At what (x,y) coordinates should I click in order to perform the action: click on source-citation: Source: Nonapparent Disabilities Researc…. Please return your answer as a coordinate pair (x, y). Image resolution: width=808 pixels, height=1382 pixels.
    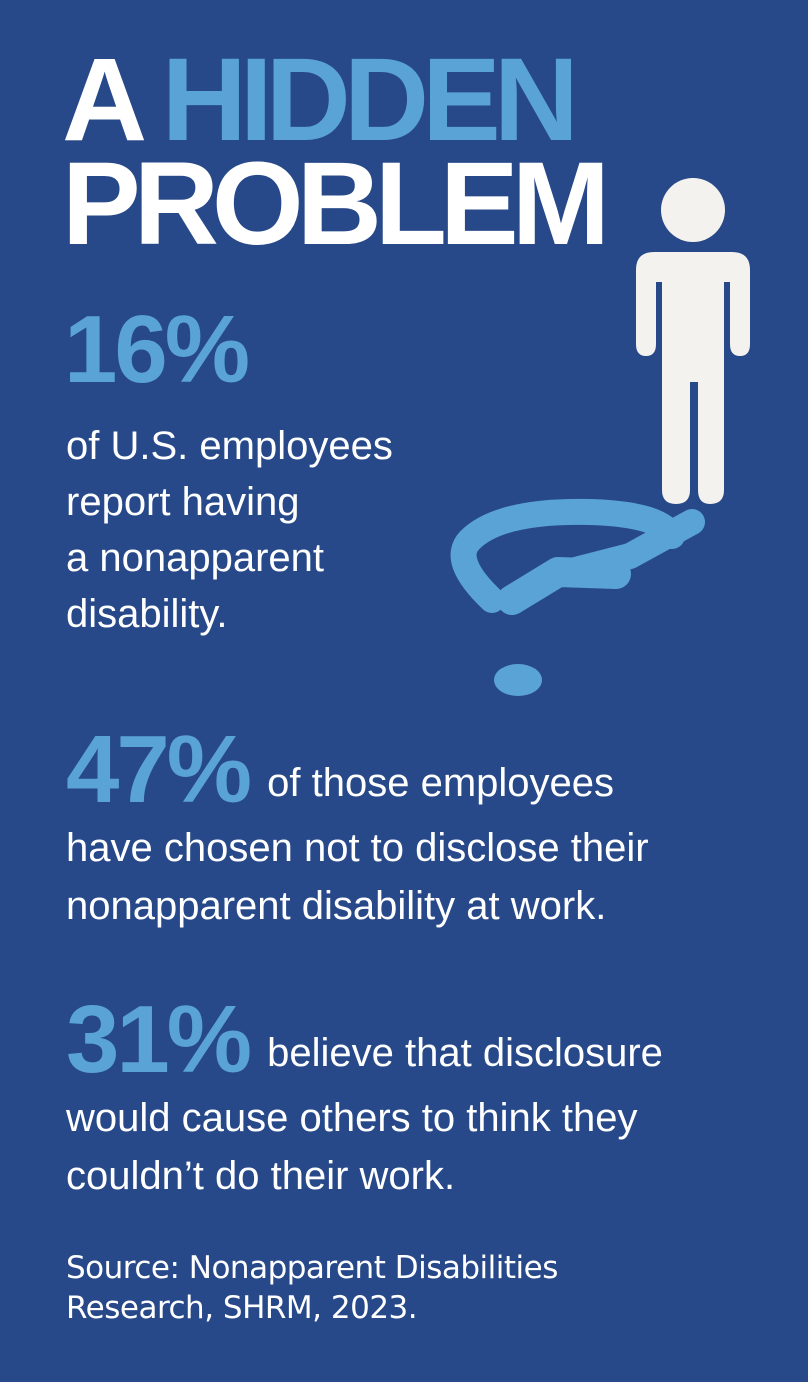
    Looking at the image, I should click on (386, 1288).